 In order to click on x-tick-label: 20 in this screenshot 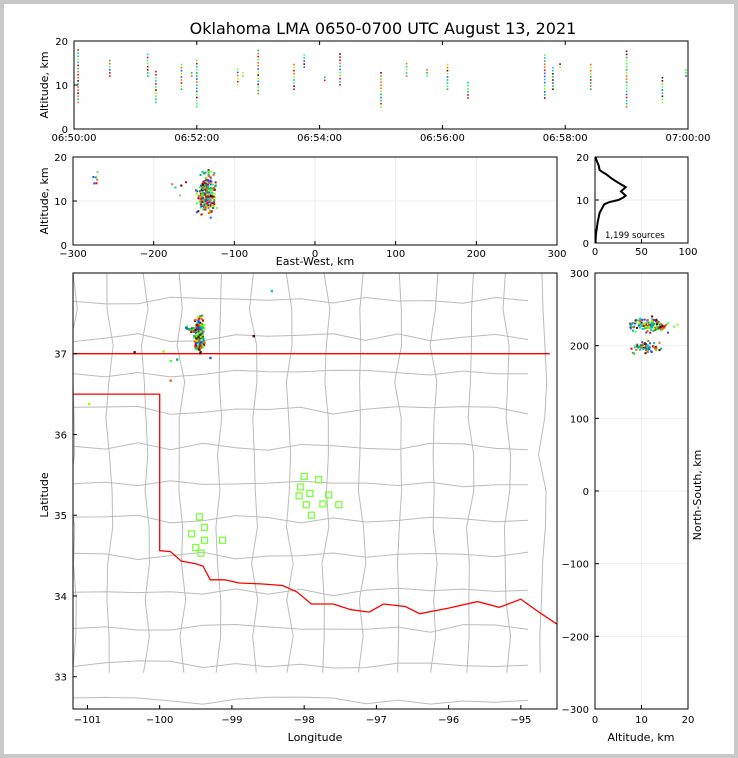, I will do `click(688, 720)`.